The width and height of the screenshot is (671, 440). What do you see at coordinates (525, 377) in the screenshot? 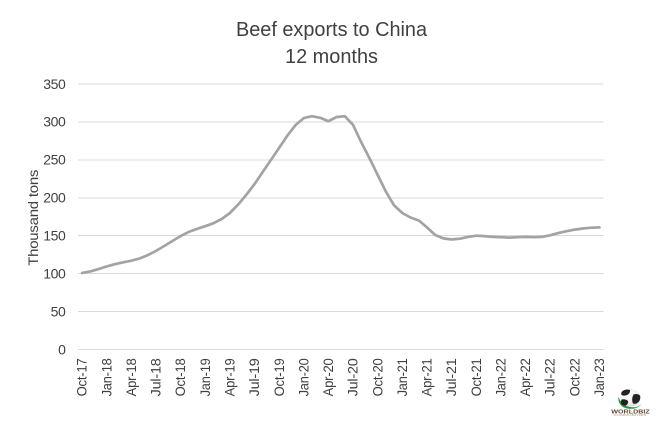
I see `svg-text: Apr-22` at bounding box center [525, 377].